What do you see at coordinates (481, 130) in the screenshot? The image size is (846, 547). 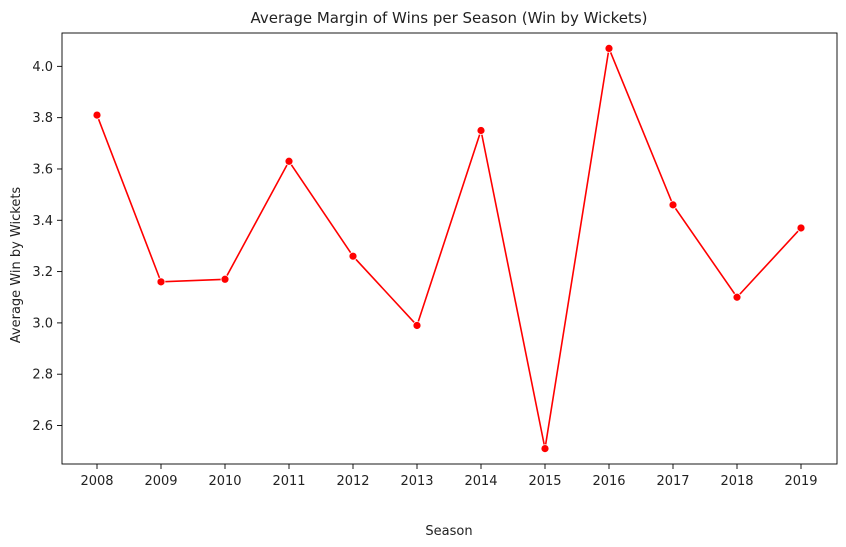 I see `data-point-2014` at bounding box center [481, 130].